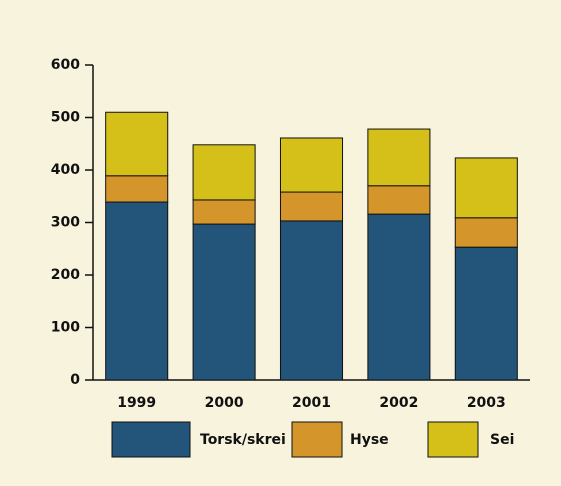 This screenshot has height=486, width=561. I want to click on y-tick-label: 100, so click(65, 328).